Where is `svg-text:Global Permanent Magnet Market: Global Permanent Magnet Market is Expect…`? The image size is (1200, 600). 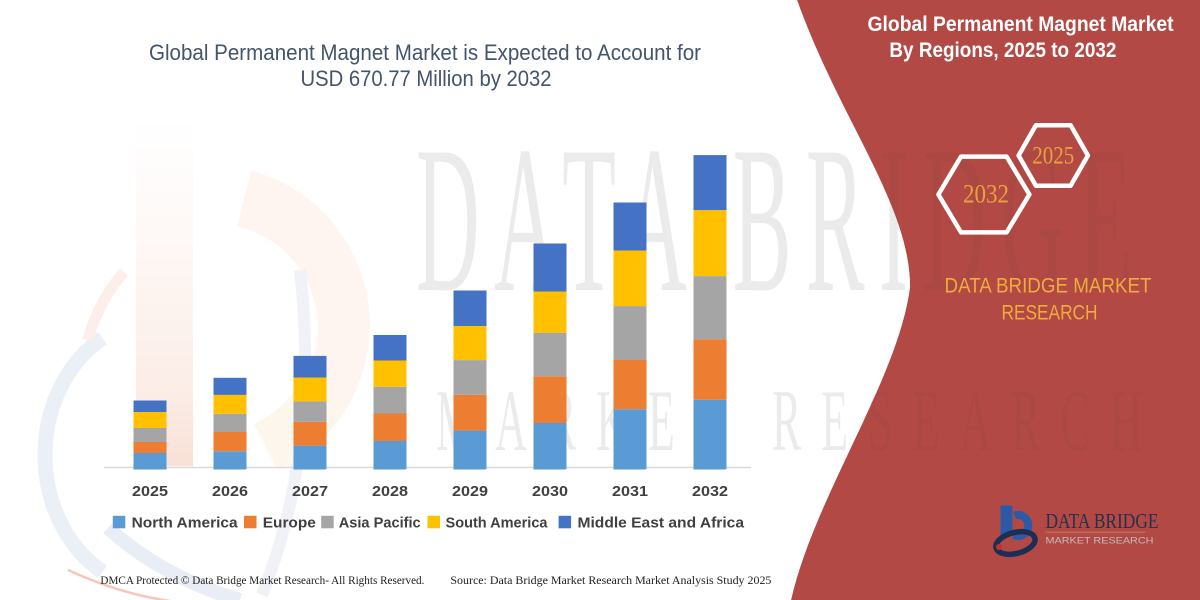
svg-text:Global Permanent Magnet Market: Global Permanent Magnet Market is Expect… is located at coordinates (425, 52).